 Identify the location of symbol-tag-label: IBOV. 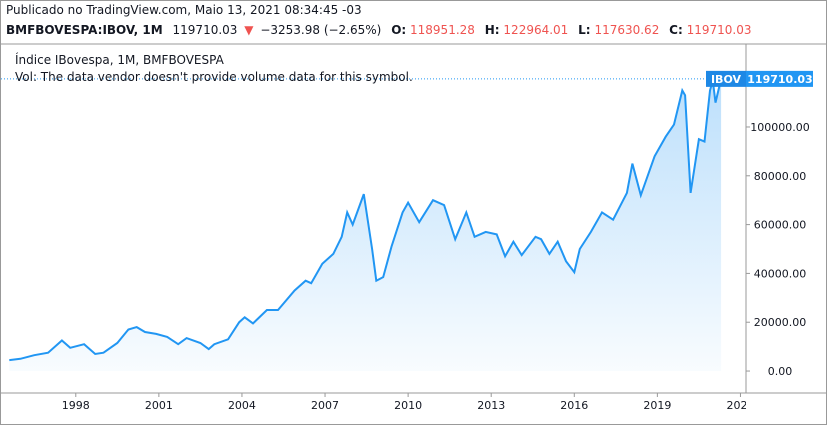
(726, 79).